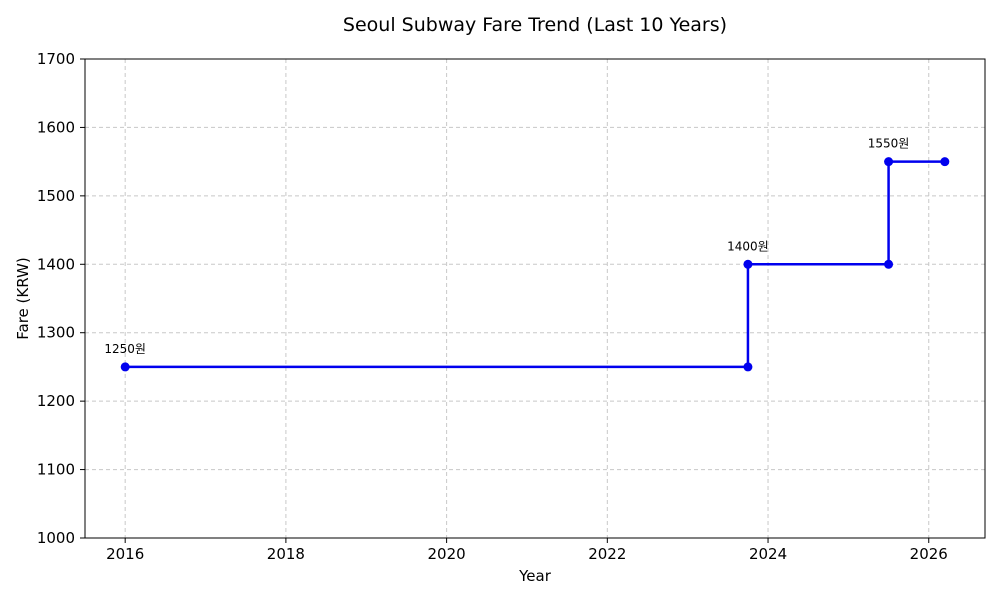 The image size is (1000, 600). I want to click on x-tick-label: 2026, so click(929, 554).